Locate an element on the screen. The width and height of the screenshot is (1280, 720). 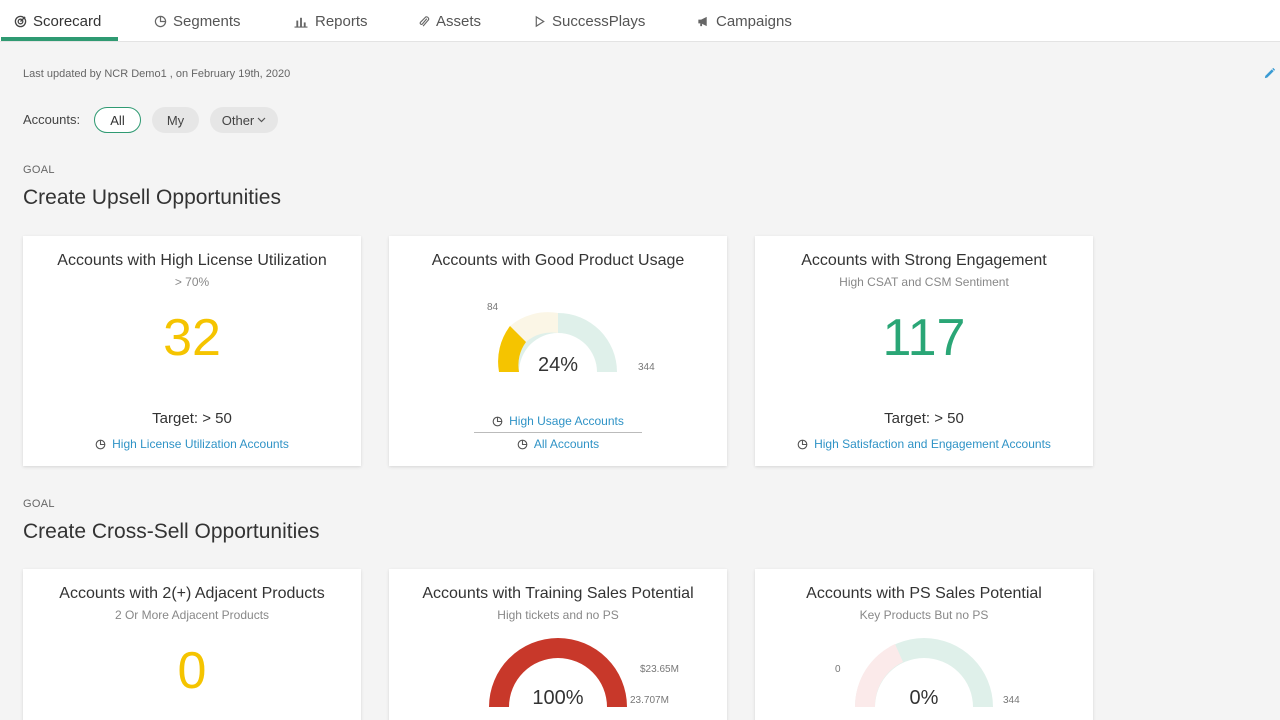
gauge-percent: 24% is located at coordinates (558, 365).